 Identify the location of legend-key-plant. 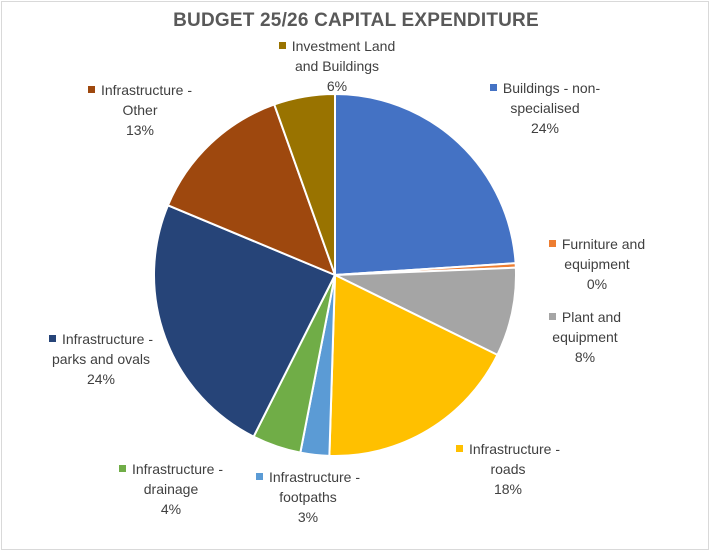
(552, 316).